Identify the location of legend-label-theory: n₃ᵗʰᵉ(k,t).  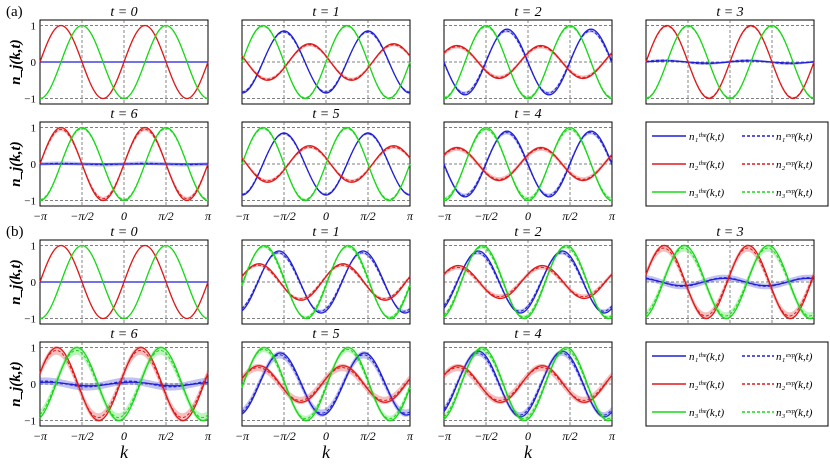
(707, 413).